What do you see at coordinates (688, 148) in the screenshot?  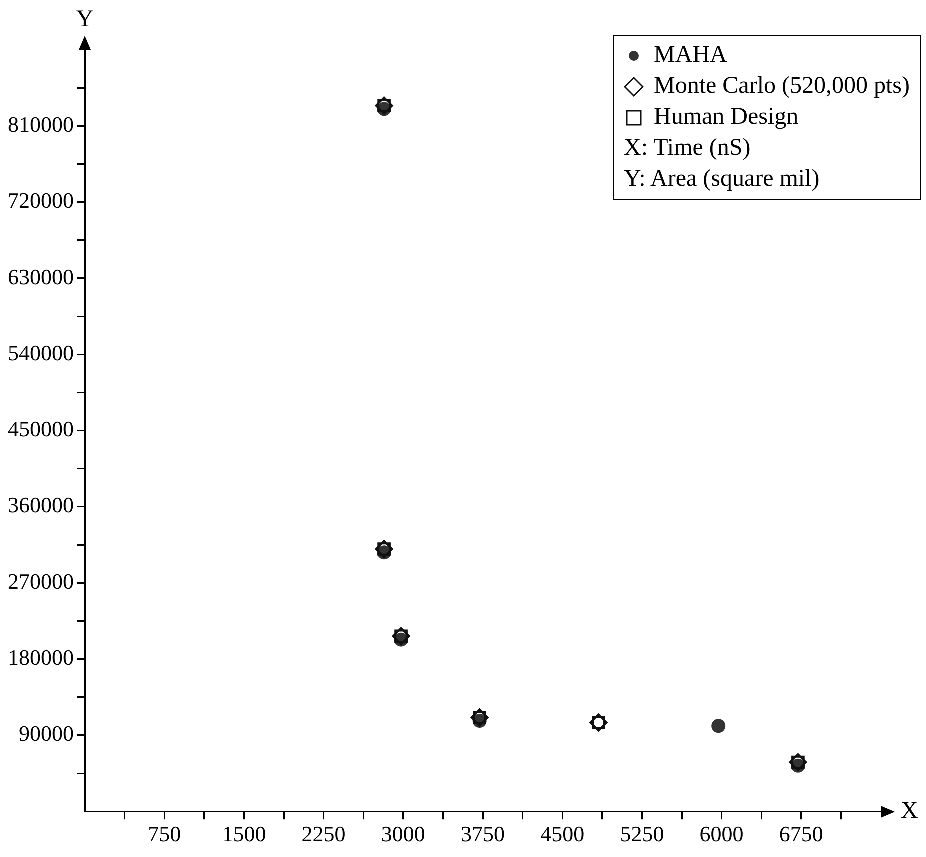 I see `annotation: X: Time (nS)` at bounding box center [688, 148].